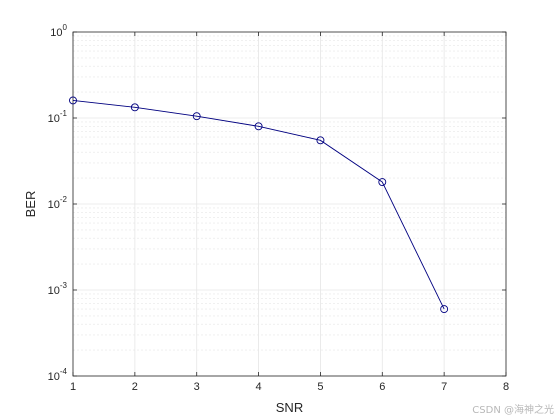 Image resolution: width=560 pixels, height=420 pixels. I want to click on x-tick-label: 7, so click(444, 387).